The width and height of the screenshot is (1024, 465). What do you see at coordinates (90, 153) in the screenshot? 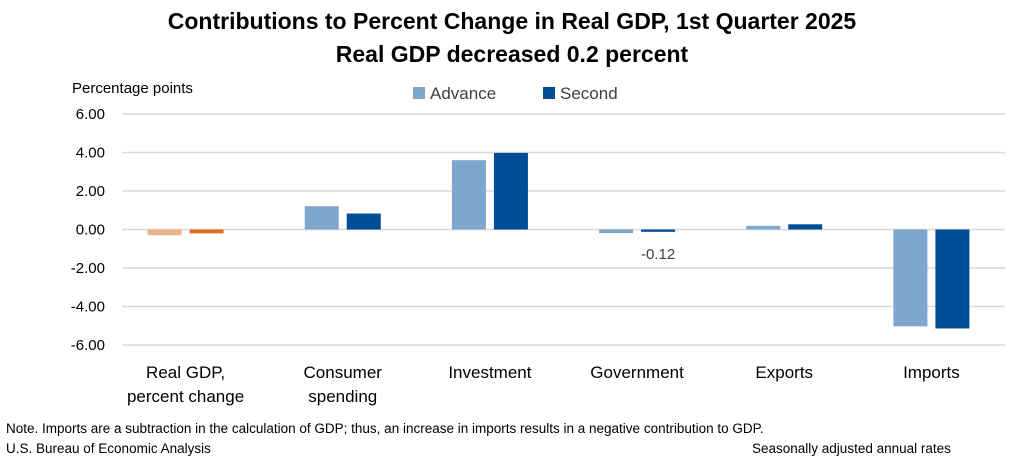
I see `y-tick-label: 4.00` at bounding box center [90, 153].